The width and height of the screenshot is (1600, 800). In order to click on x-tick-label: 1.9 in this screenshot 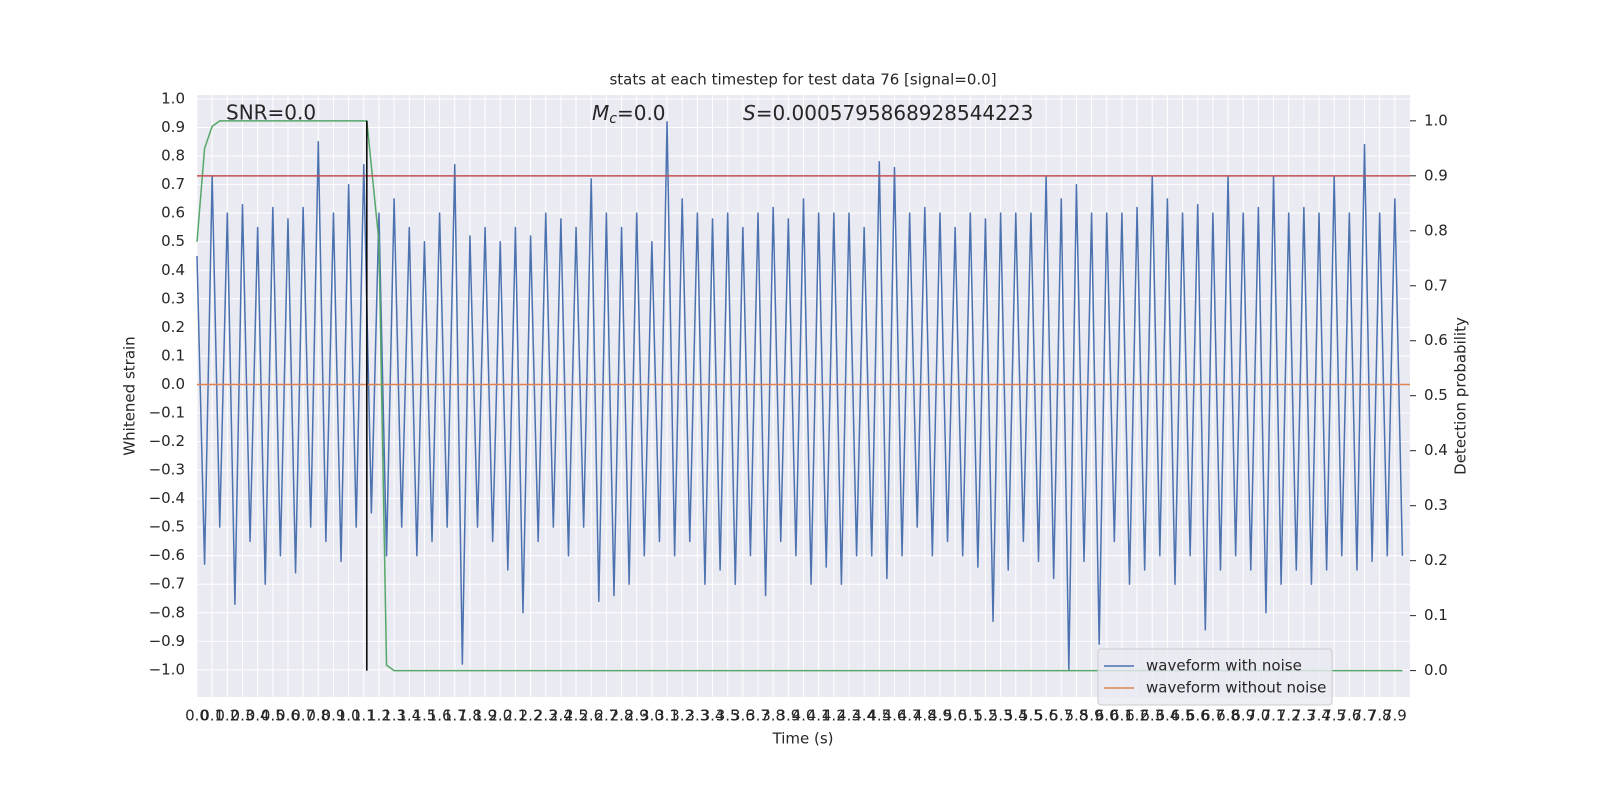, I will do `click(485, 716)`.